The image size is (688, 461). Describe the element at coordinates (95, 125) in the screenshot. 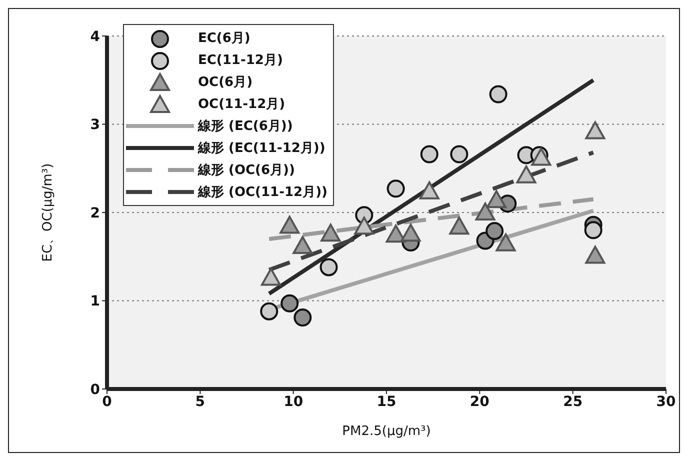

I see `y-tick-label: 3` at that location.